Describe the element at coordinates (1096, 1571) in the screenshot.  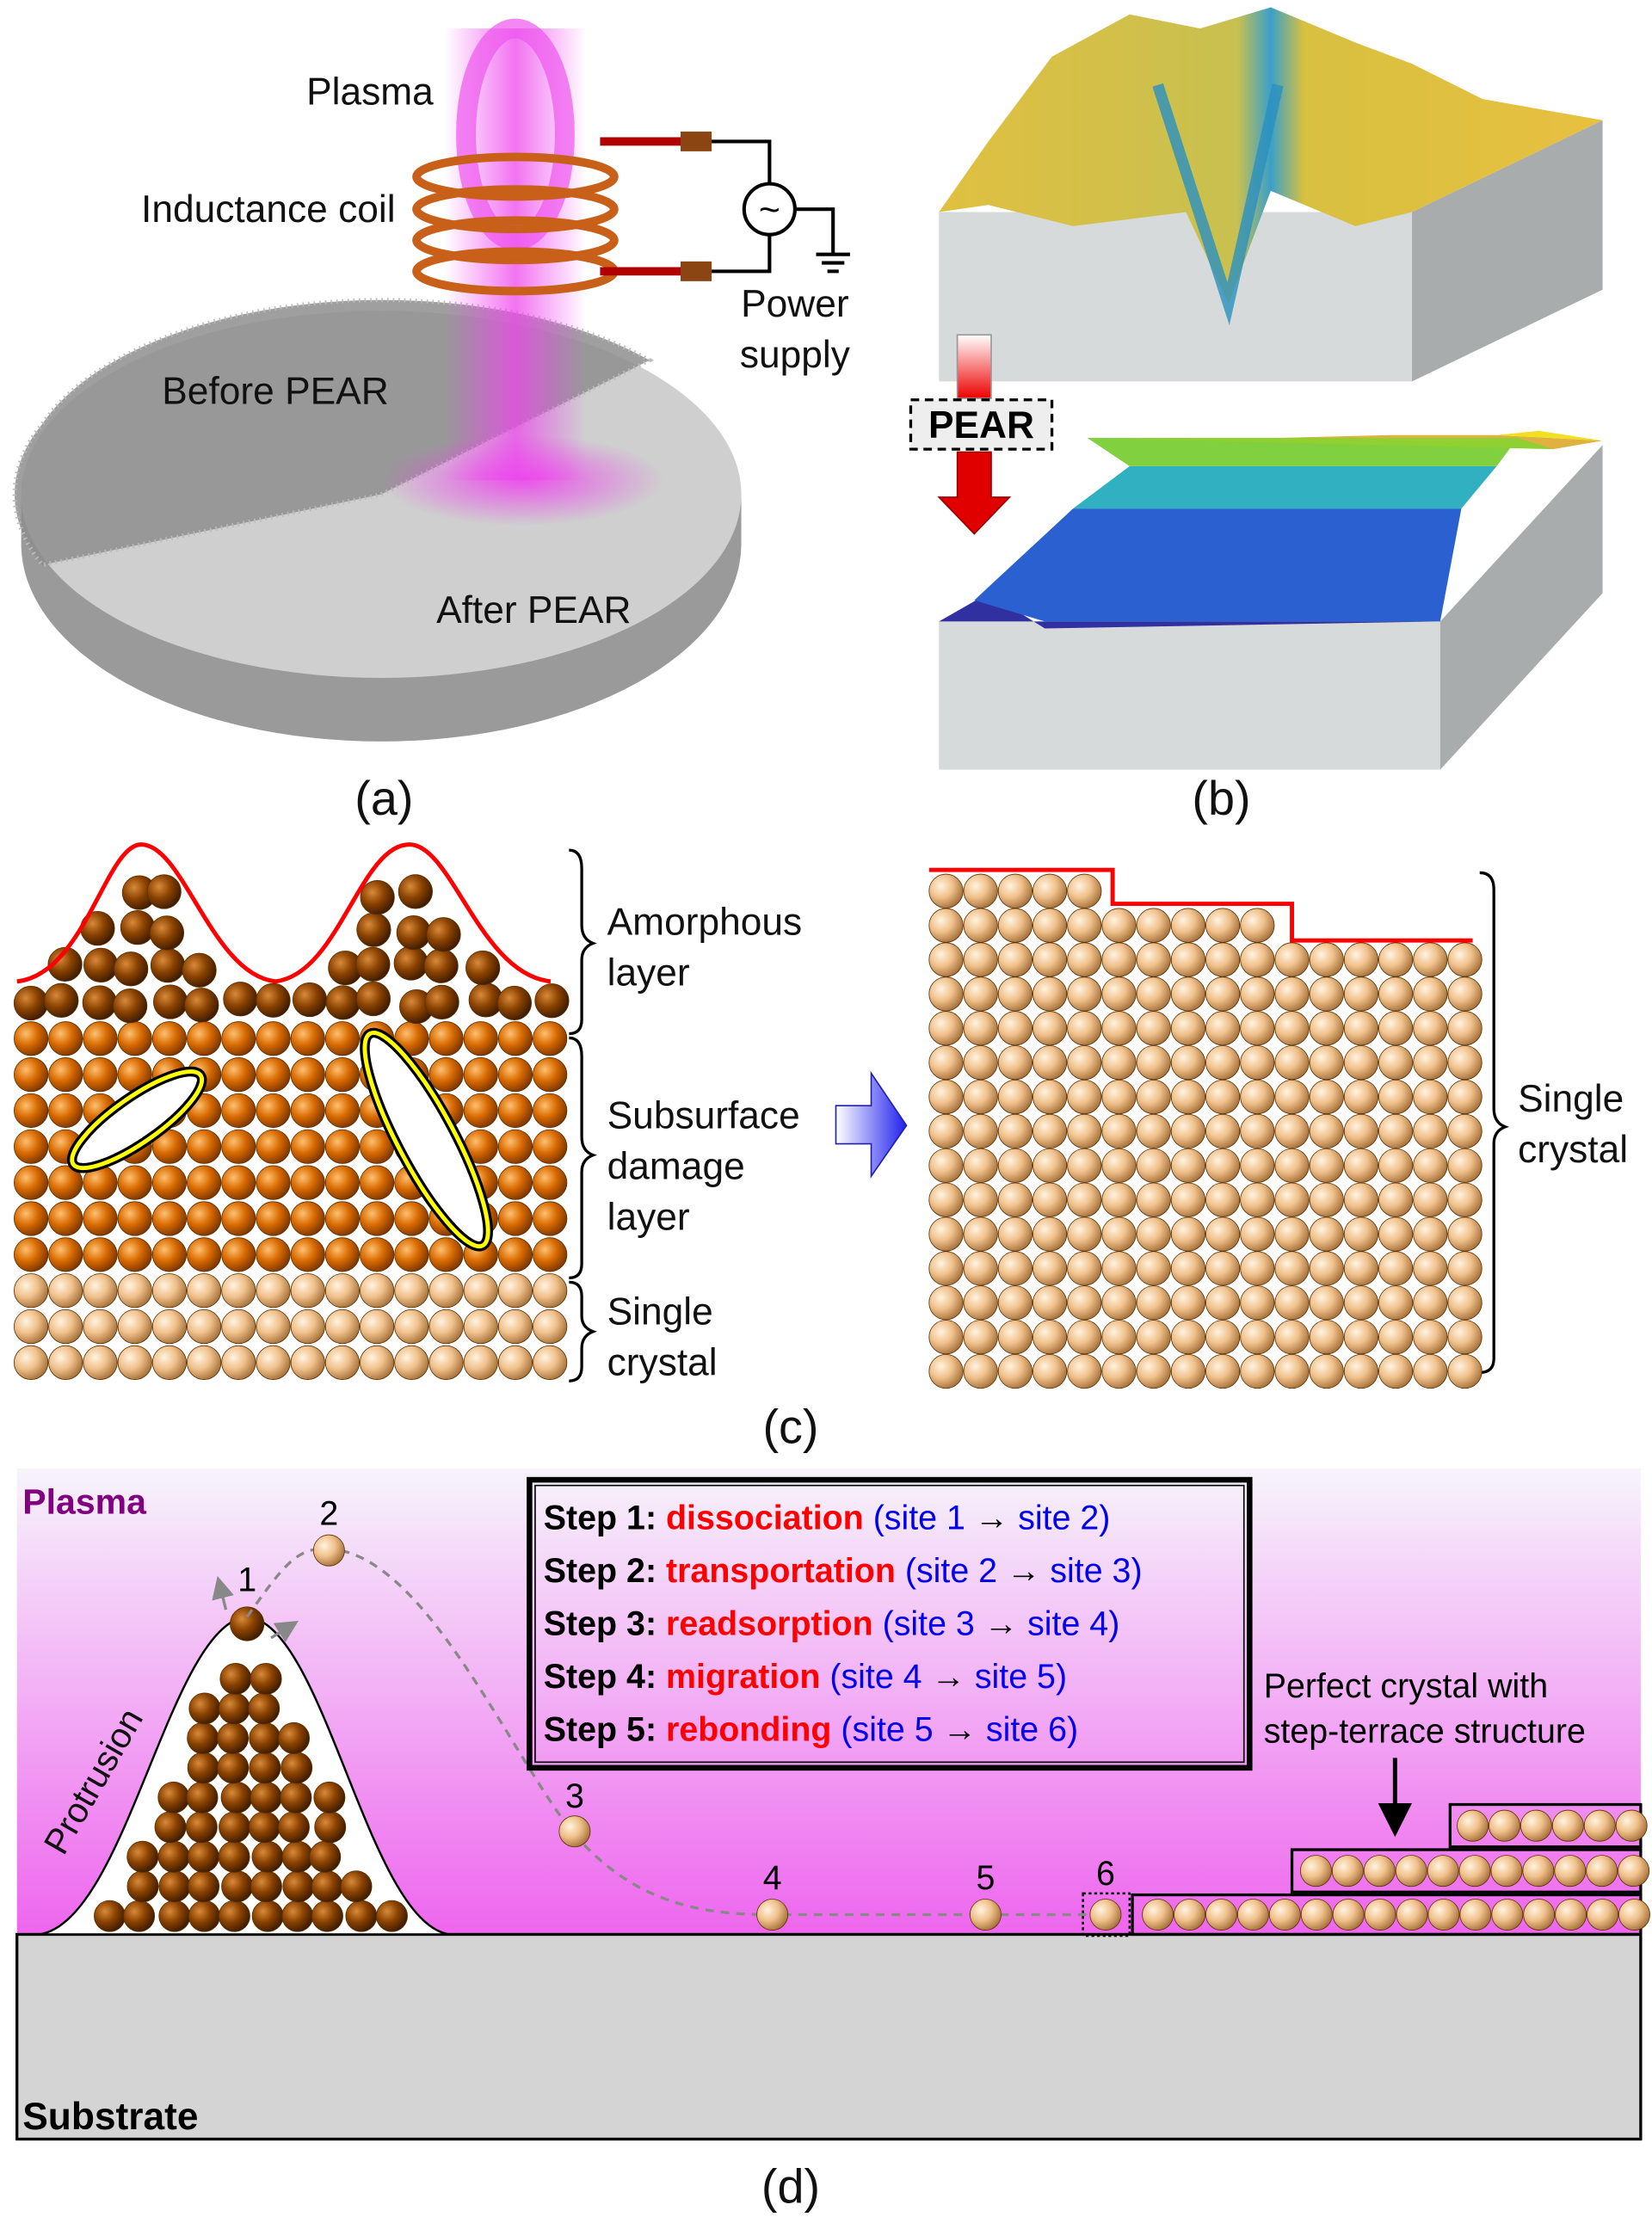
I see `step-to: site 3)` at that location.